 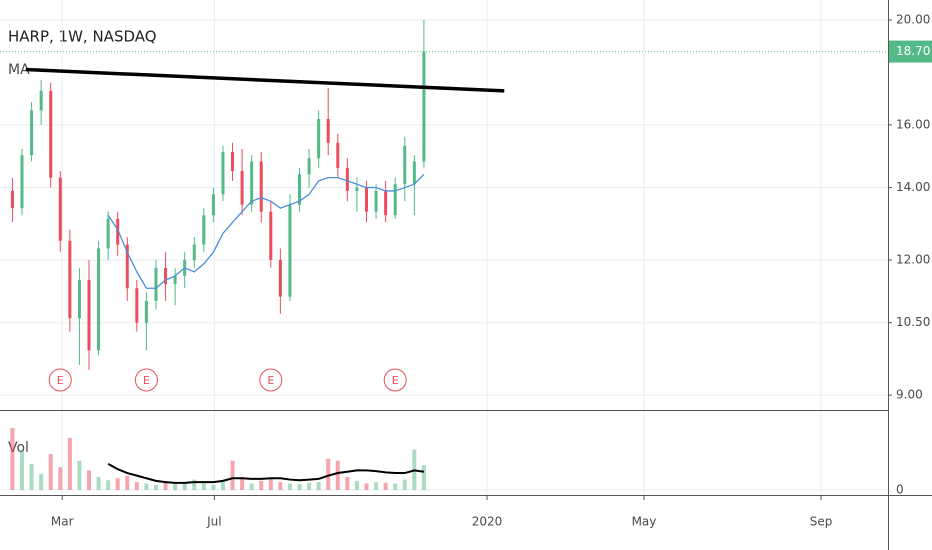 I want to click on y-tick-label: 14.00, so click(x=913, y=187).